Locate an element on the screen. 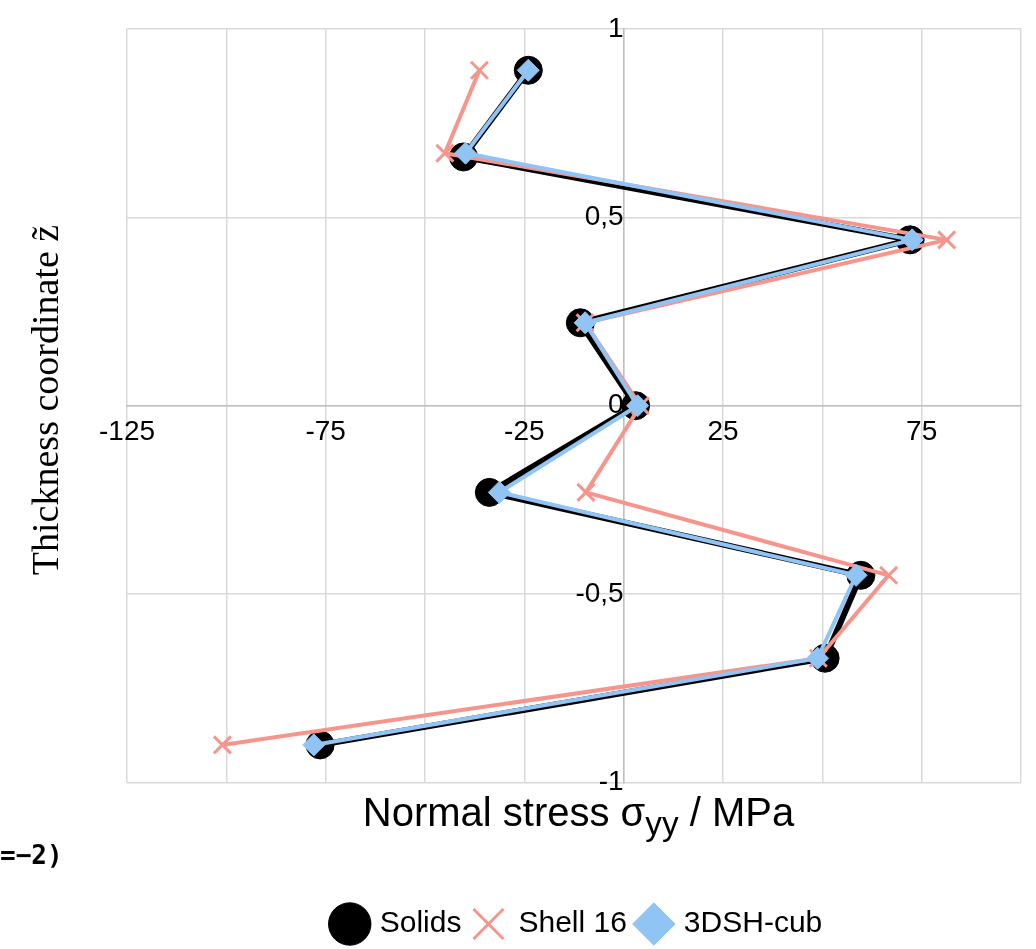 The image size is (1036, 949). x-tick-label: 75 is located at coordinates (922, 431).